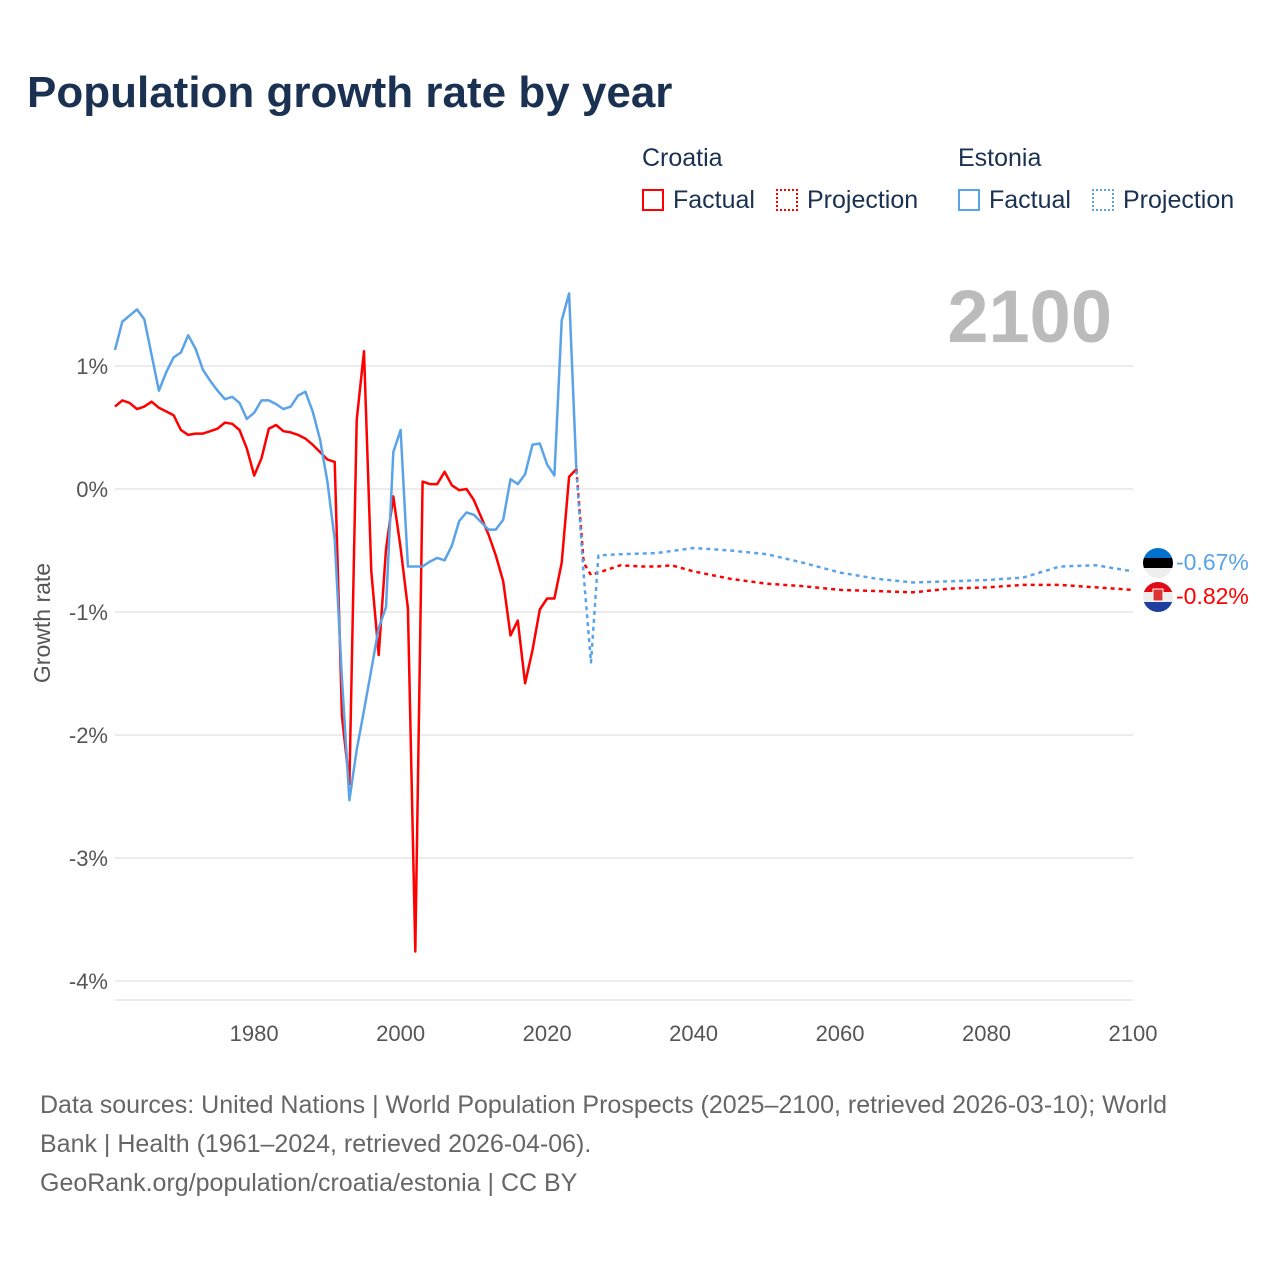 This screenshot has height=1280, width=1280. I want to click on series-line-estonia-projection, so click(854, 567).